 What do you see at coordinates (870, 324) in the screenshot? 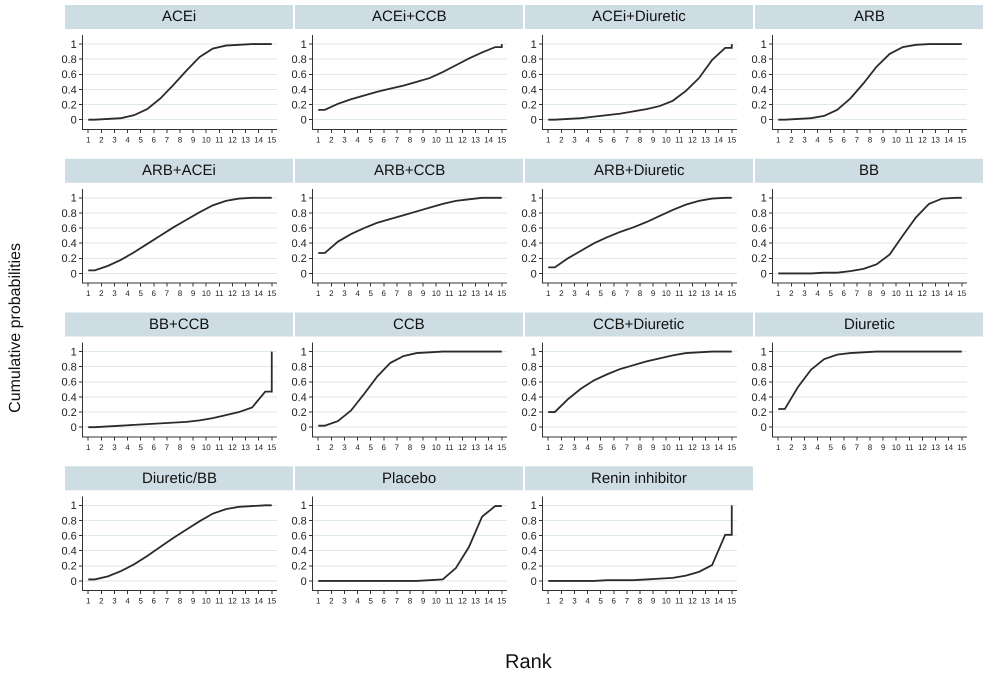
I see `chart-title: Diuretic` at bounding box center [870, 324].